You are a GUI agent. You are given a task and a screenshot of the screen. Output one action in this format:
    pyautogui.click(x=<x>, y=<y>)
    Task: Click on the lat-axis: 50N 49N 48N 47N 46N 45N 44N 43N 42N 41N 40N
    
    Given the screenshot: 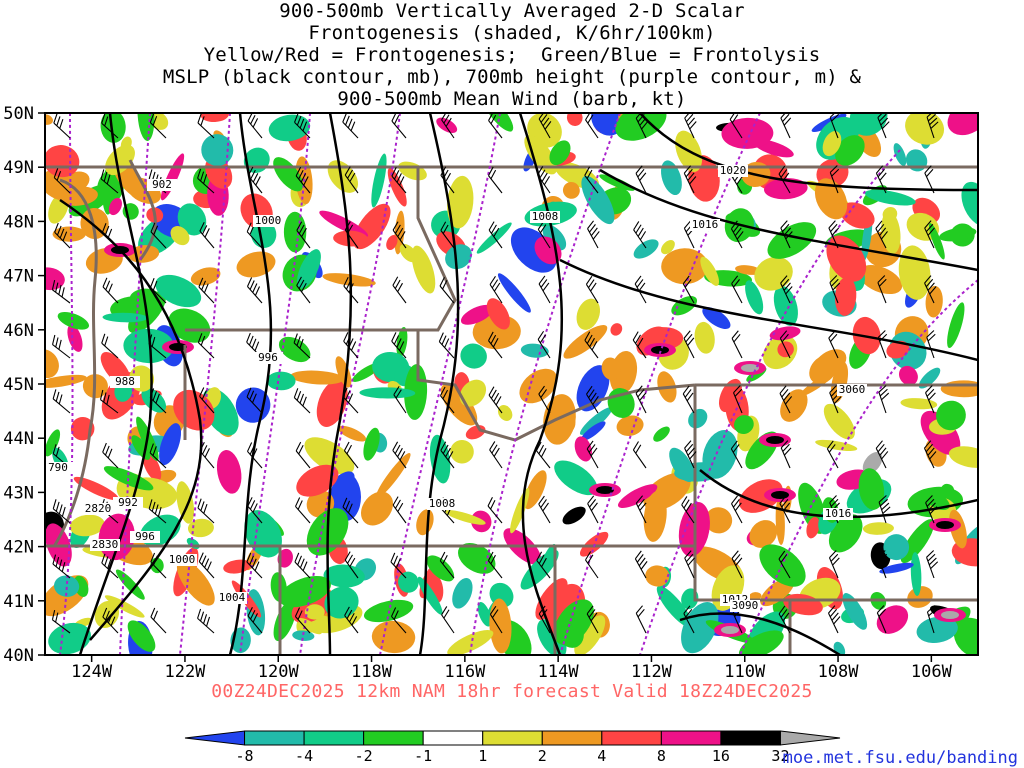 What is the action you would take?
    pyautogui.click(x=24, y=385)
    